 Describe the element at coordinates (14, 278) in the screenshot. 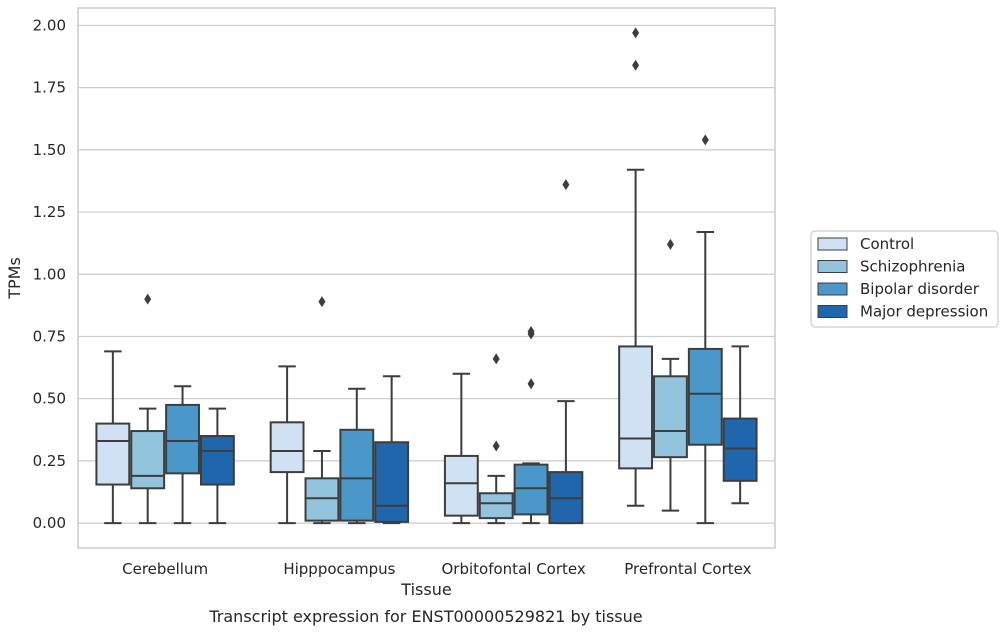

I see `y-axis-label: TPMs` at that location.